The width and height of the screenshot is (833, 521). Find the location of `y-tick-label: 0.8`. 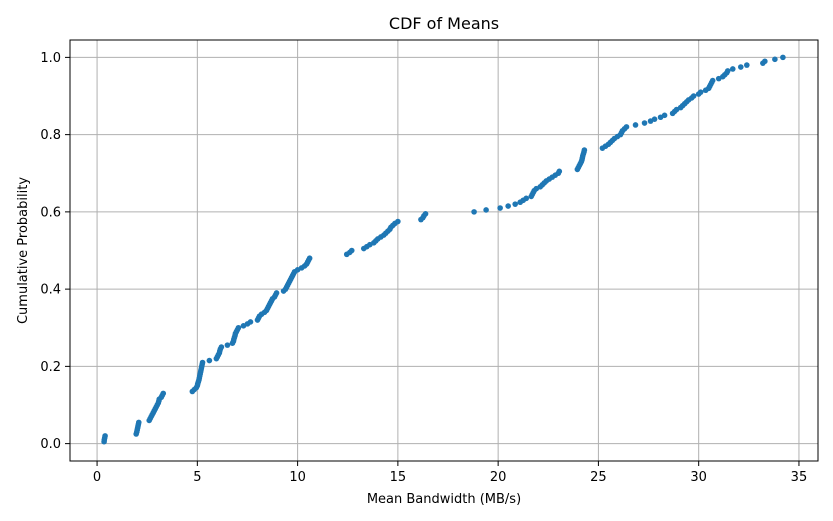

y-tick-label: 0.8 is located at coordinates (50, 135).